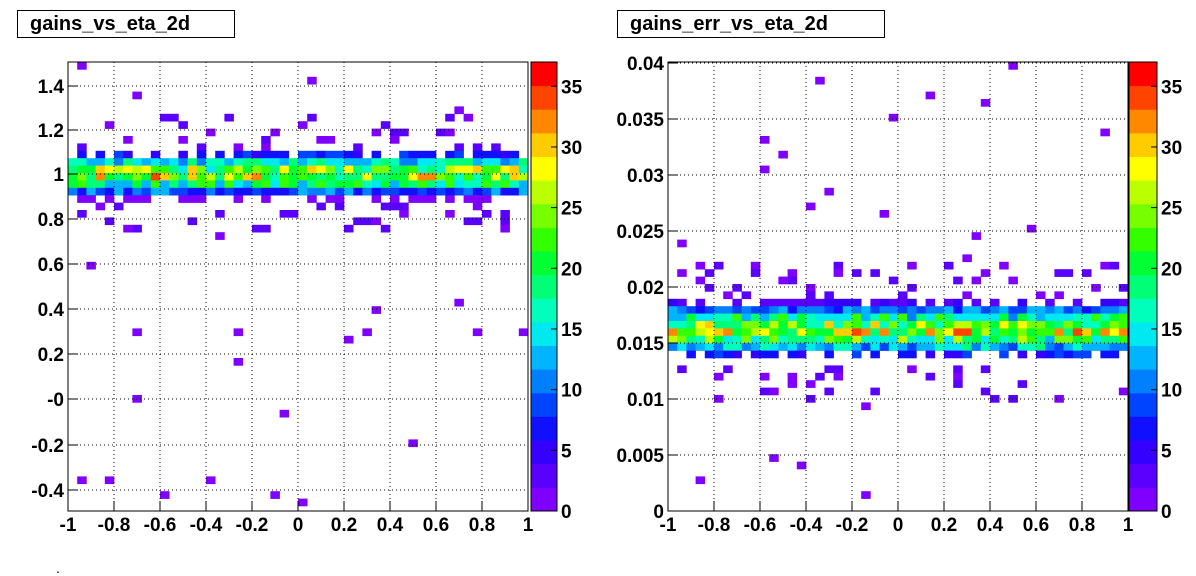 This screenshot has width=1196, height=576. What do you see at coordinates (852, 525) in the screenshot?
I see `x-tick-label: -0.2` at bounding box center [852, 525].